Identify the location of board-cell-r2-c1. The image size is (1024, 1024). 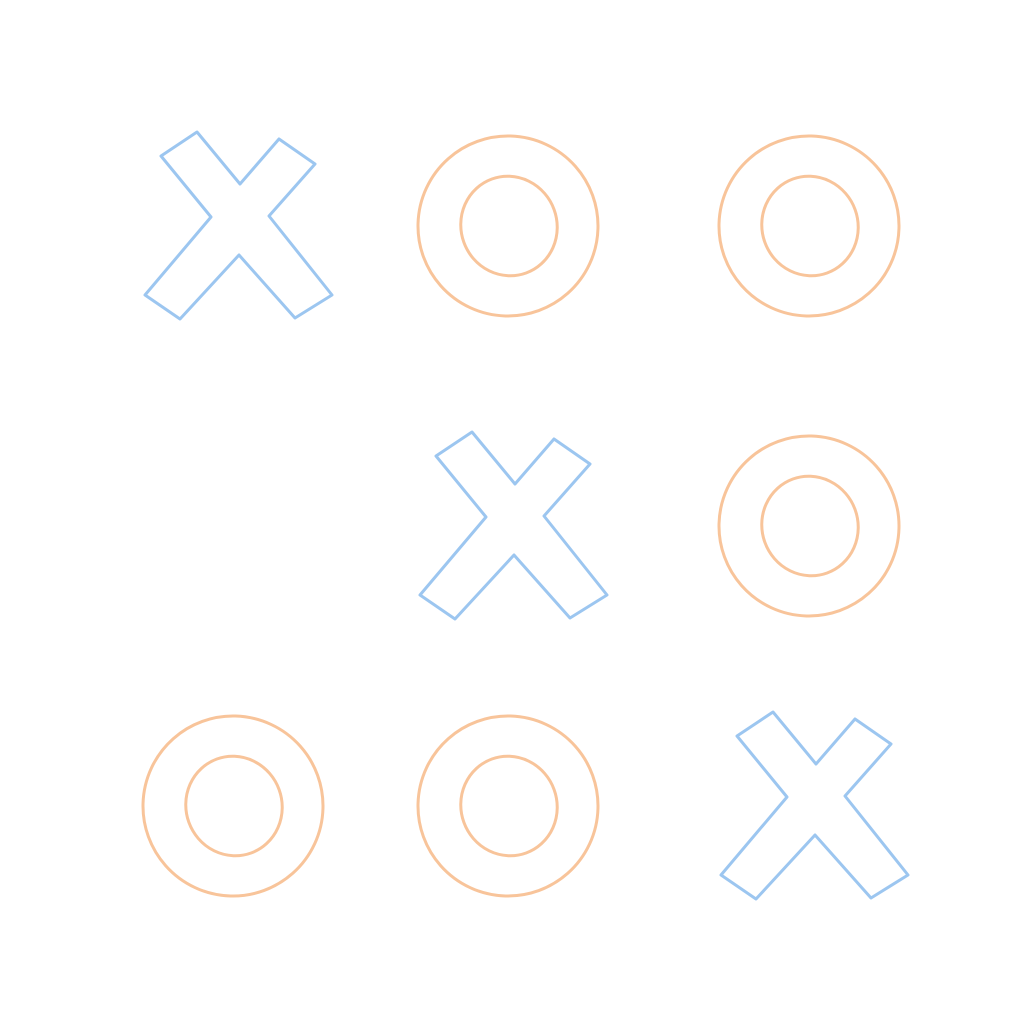
(210, 524).